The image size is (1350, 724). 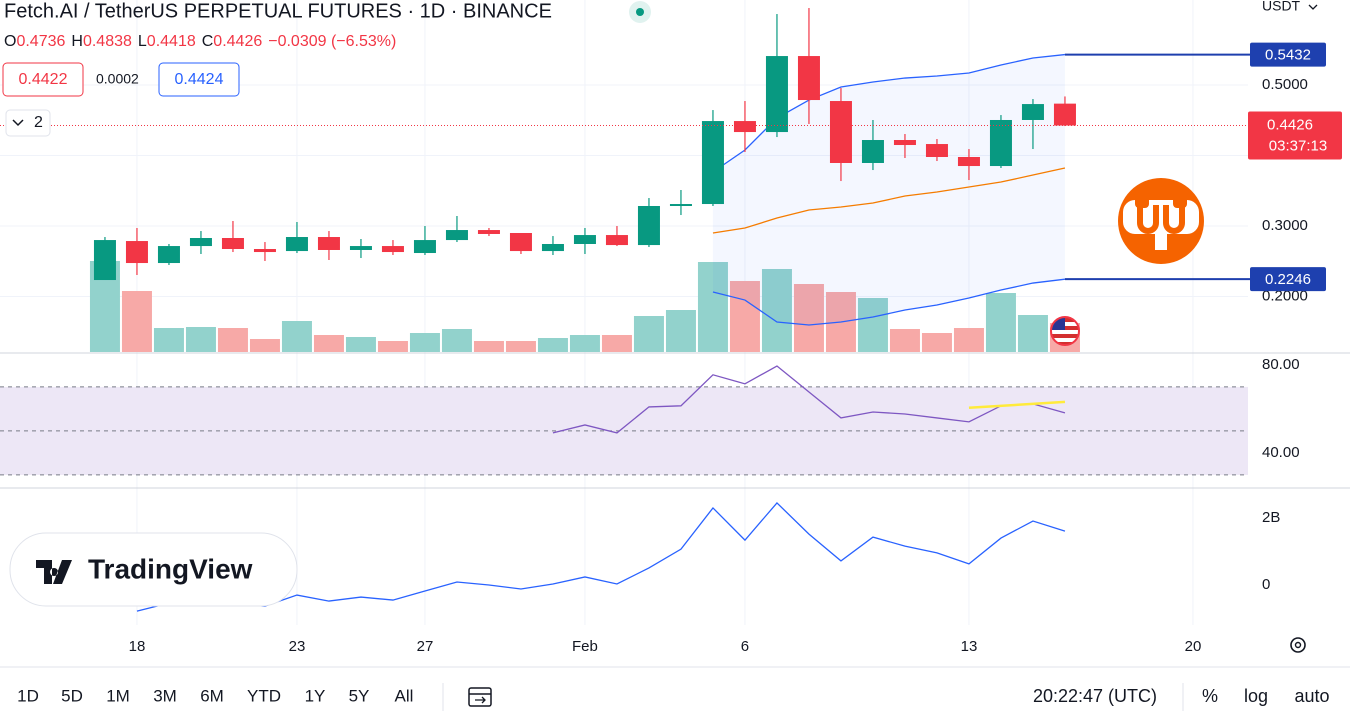 What do you see at coordinates (153, 569) in the screenshot?
I see `watermark-badge` at bounding box center [153, 569].